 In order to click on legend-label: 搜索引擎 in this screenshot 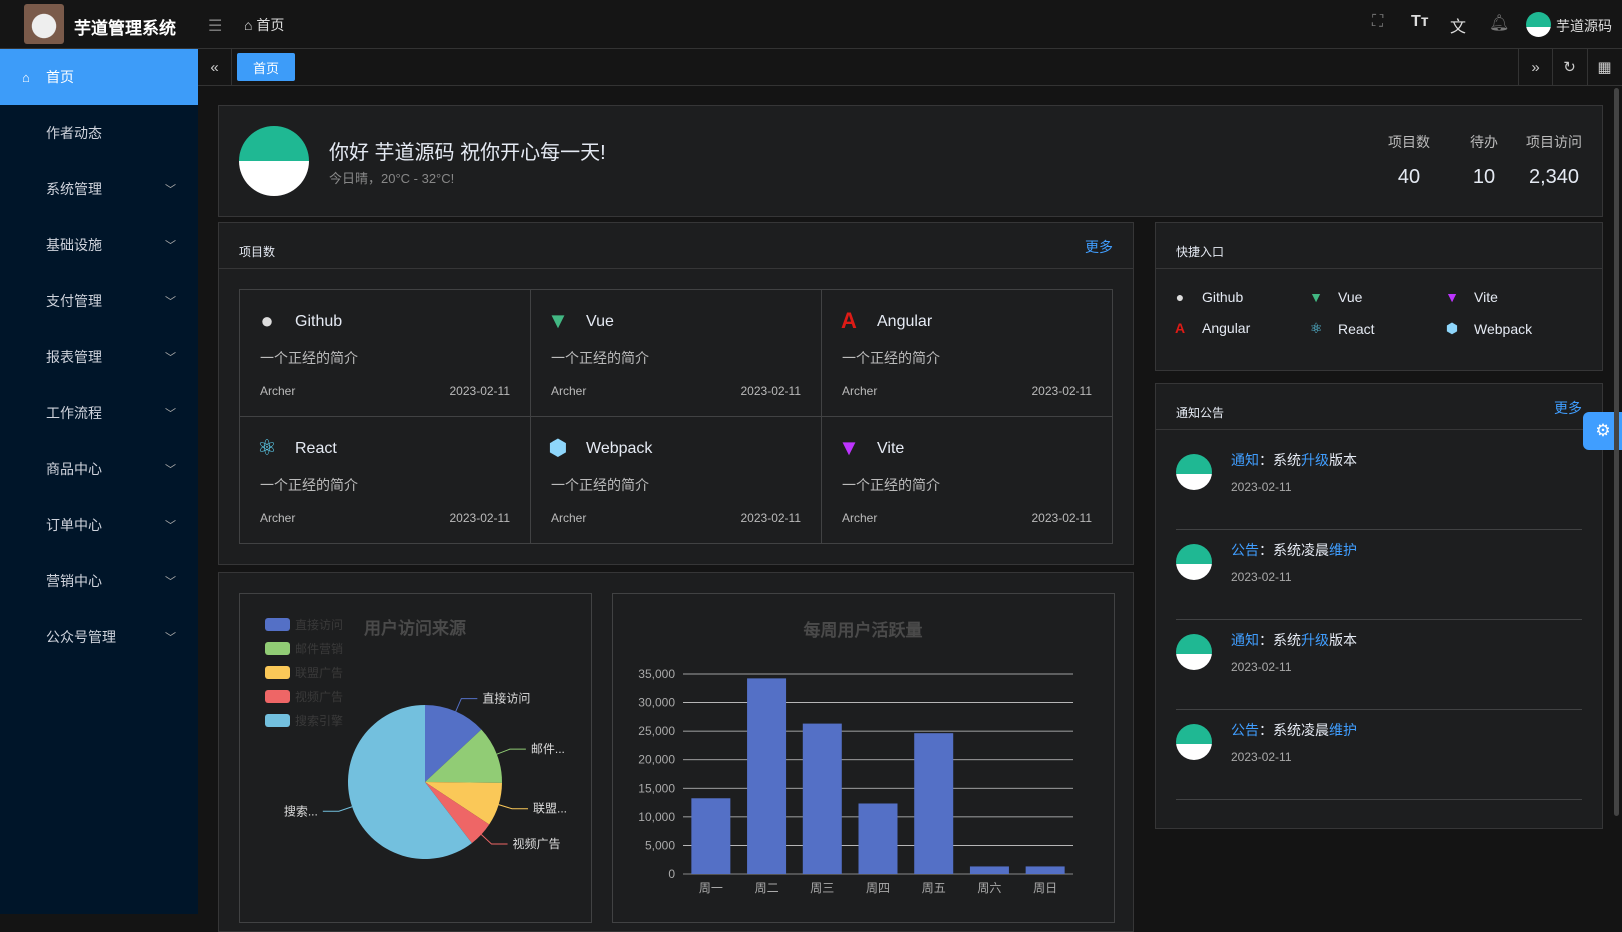, I will do `click(319, 720)`.